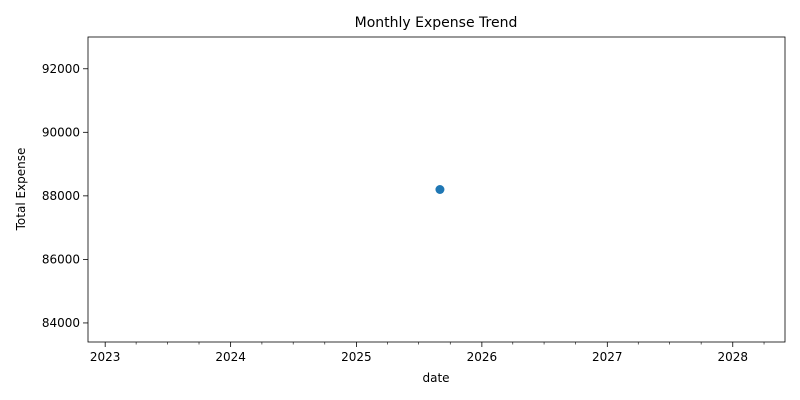 The image size is (800, 400). Describe the element at coordinates (105, 357) in the screenshot. I see `x-tick-label: 2023` at that location.